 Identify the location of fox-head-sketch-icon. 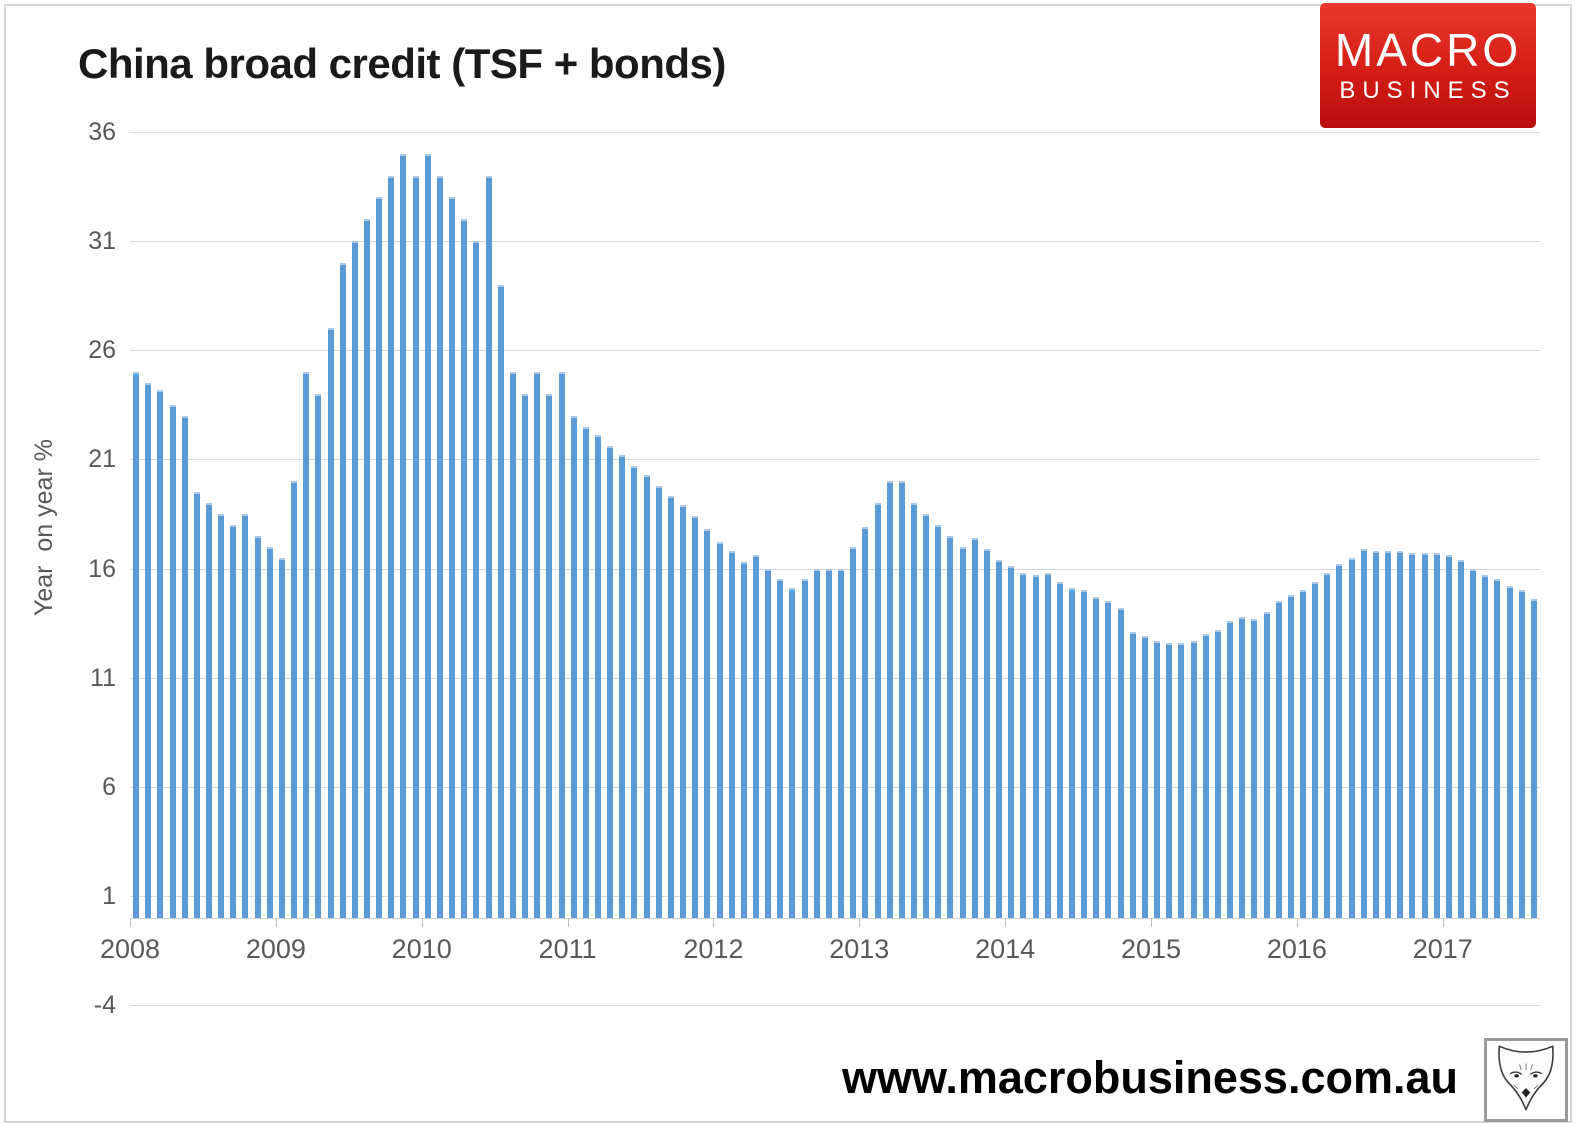
(1526, 1080).